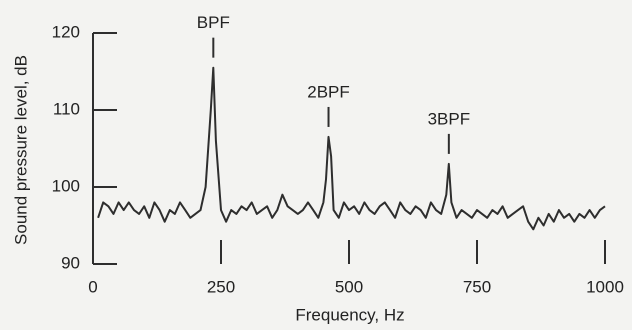  I want to click on x-axis-title: Frequency, Hz, so click(349, 314).